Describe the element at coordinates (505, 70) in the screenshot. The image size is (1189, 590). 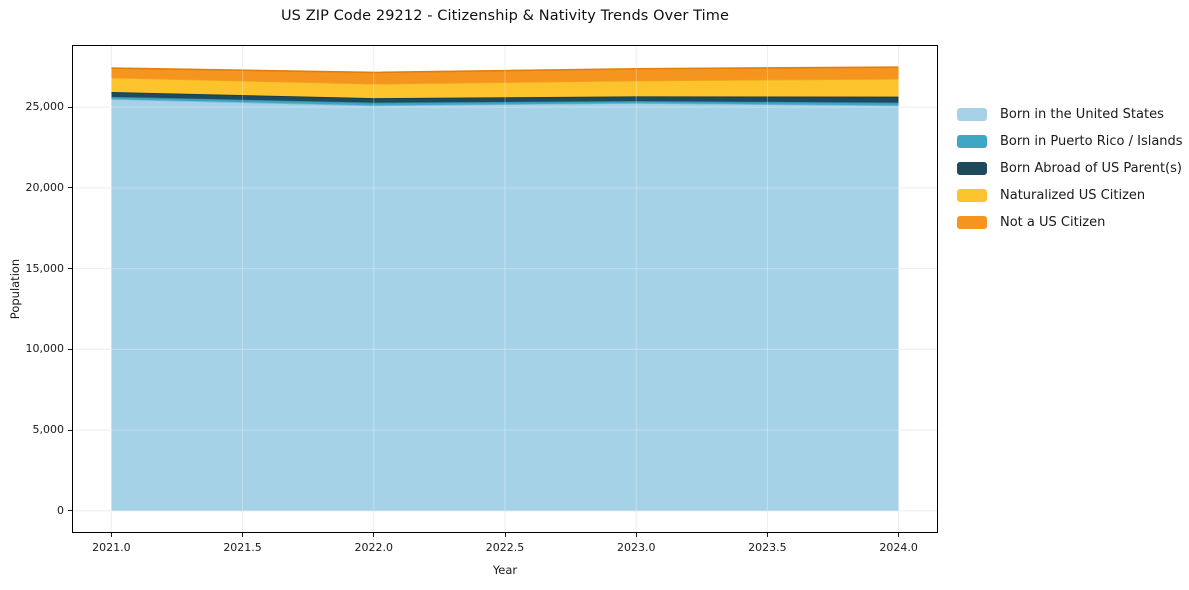
I see `area-edge` at that location.